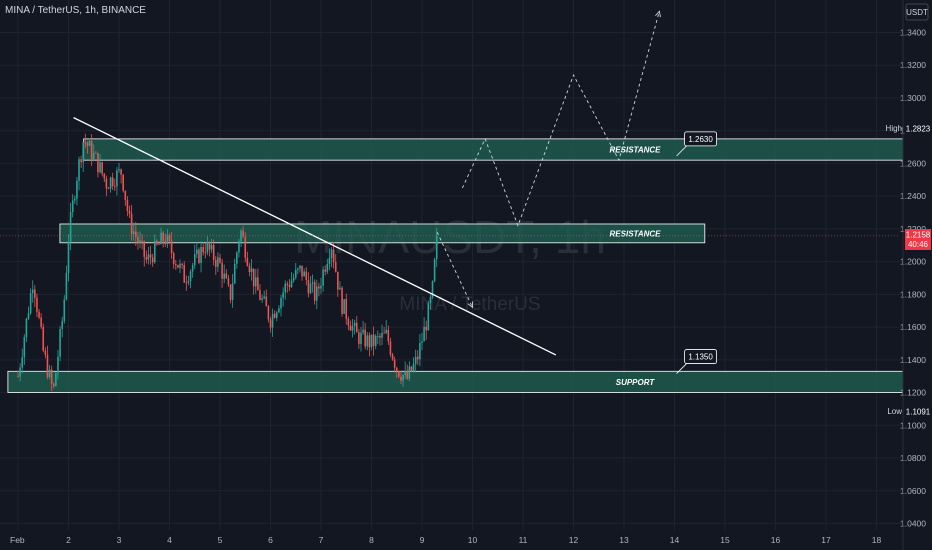 The height and width of the screenshot is (550, 932). I want to click on current-price-tag: 1.2158 40:46, so click(918, 239).